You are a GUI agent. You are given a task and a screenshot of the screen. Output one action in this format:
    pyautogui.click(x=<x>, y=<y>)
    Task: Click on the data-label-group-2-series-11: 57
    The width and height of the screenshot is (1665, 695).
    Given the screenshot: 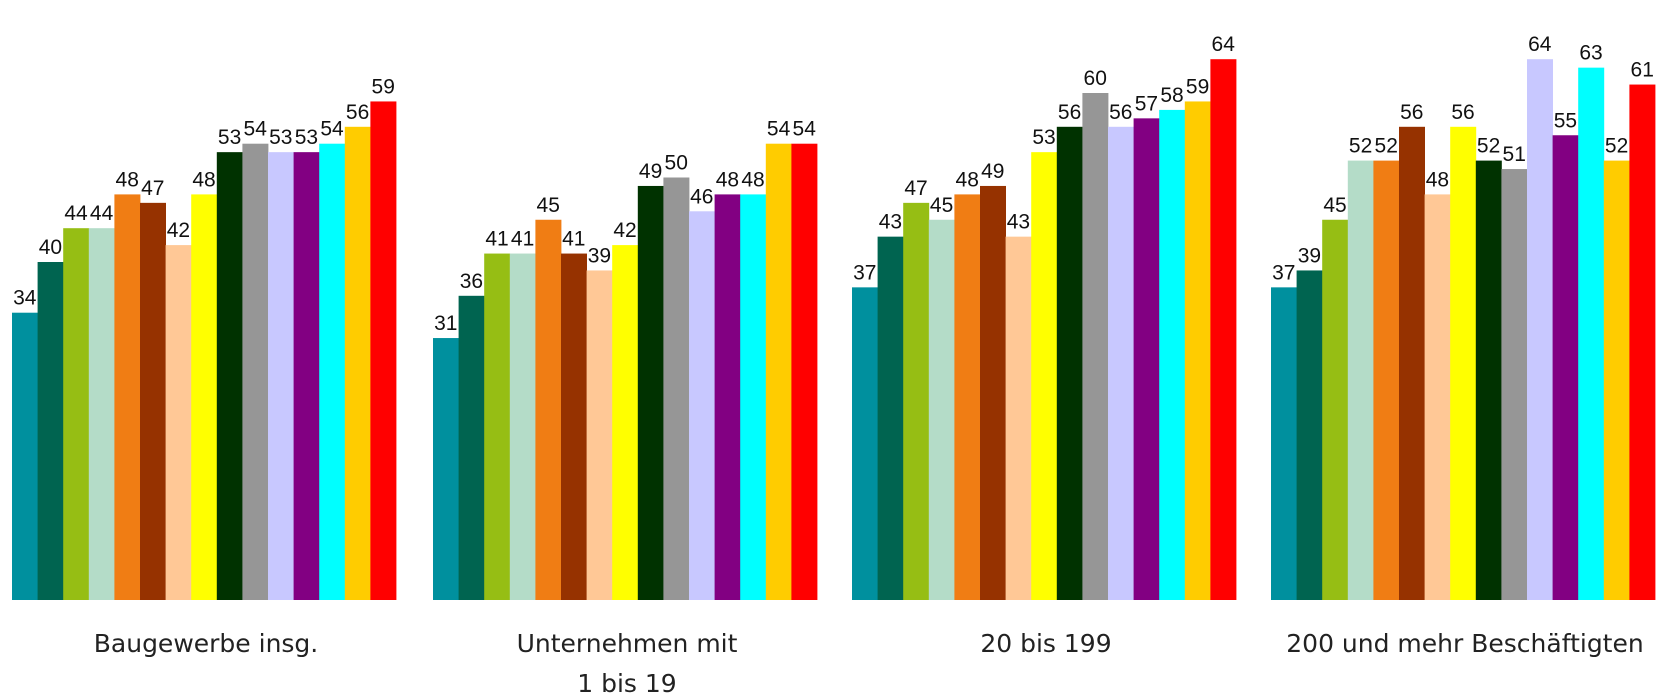 What is the action you would take?
    pyautogui.click(x=1146, y=103)
    